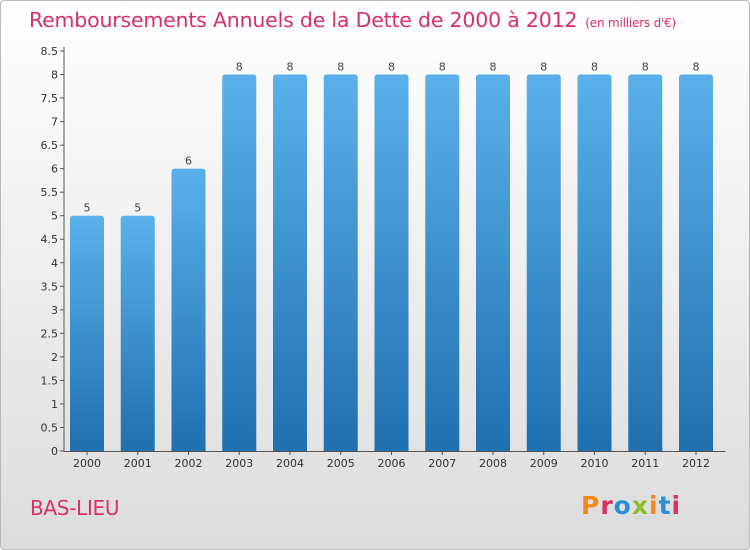 Image resolution: width=750 pixels, height=550 pixels. I want to click on y-tick-label: 6, so click(54, 169).